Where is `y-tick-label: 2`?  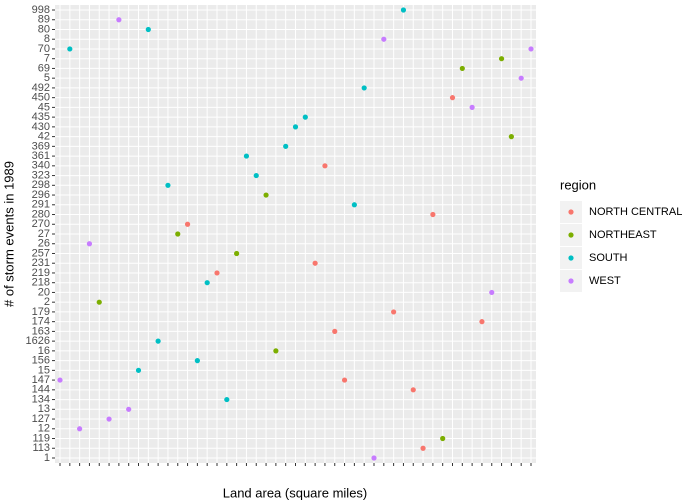 y-tick-label: 2 is located at coordinates (47, 302).